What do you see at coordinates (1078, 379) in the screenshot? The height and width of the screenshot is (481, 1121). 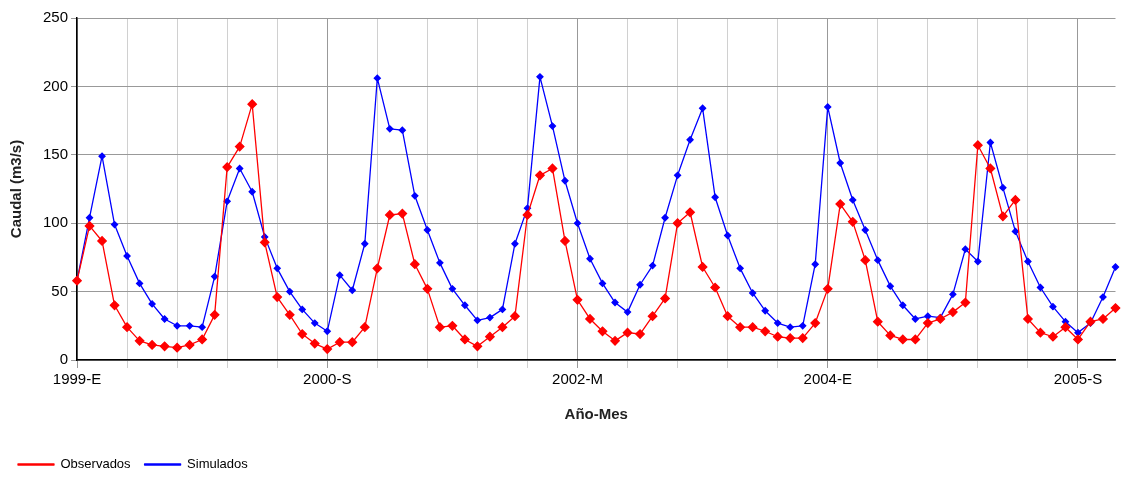 I see `x-tick-label: 2005-S` at bounding box center [1078, 379].